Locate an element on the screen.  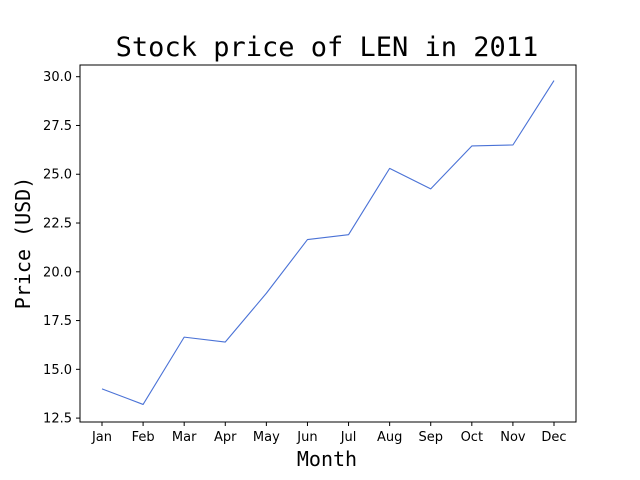
y-tick-label: 30.0 is located at coordinates (57, 77).